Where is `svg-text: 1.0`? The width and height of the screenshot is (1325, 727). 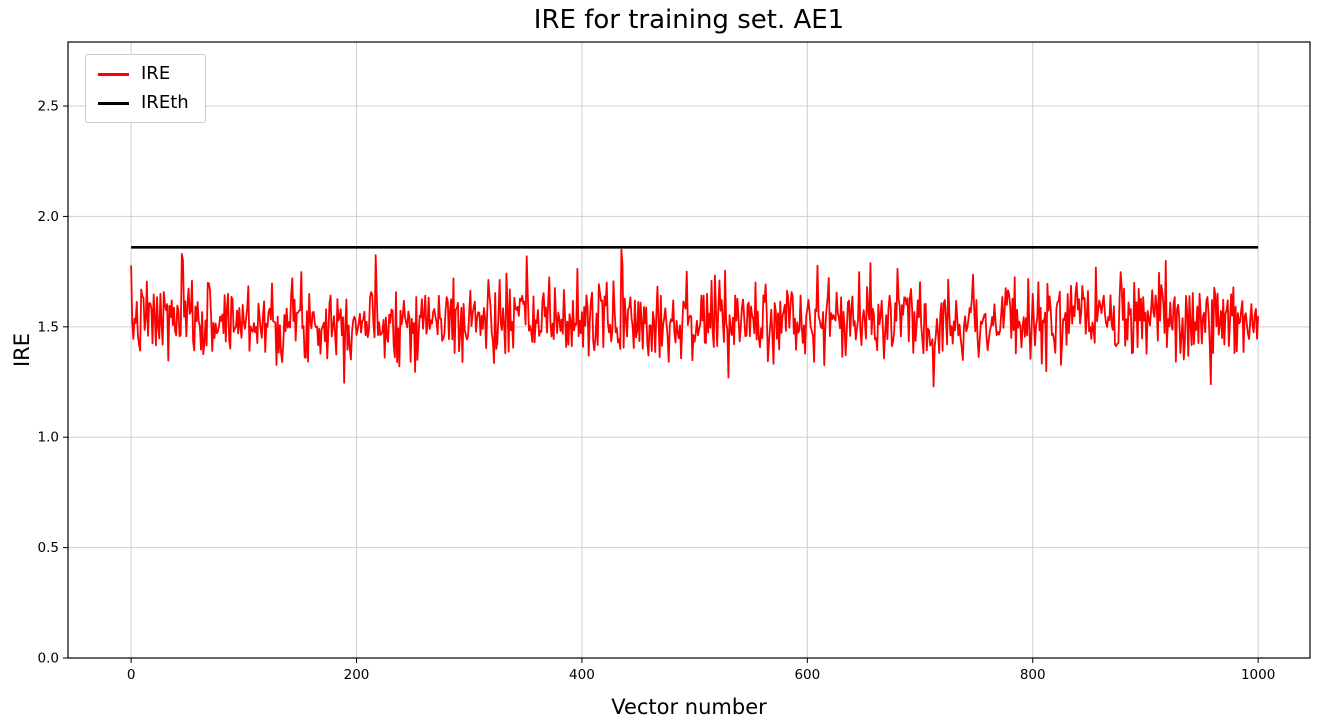 svg-text: 1.0 is located at coordinates (48, 438).